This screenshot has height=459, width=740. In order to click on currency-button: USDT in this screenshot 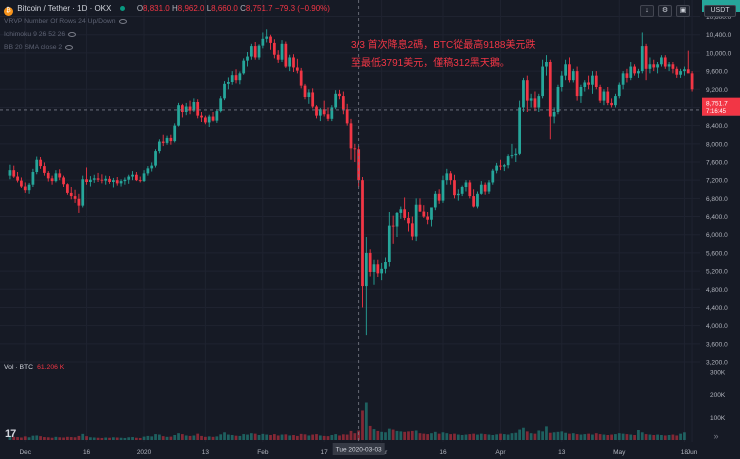, I will do `click(720, 11)`.